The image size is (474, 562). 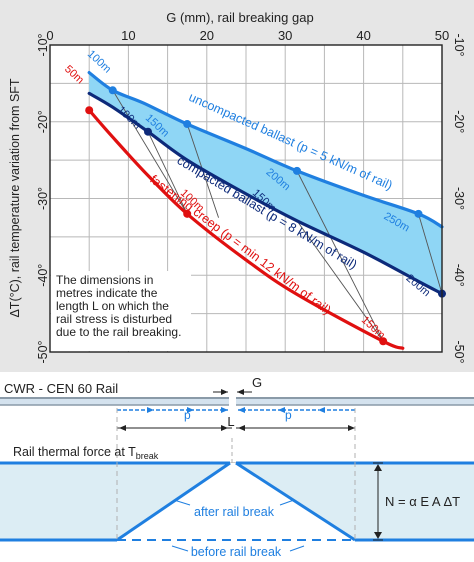 I want to click on y-tick-label: -30°, so click(x=43, y=198).